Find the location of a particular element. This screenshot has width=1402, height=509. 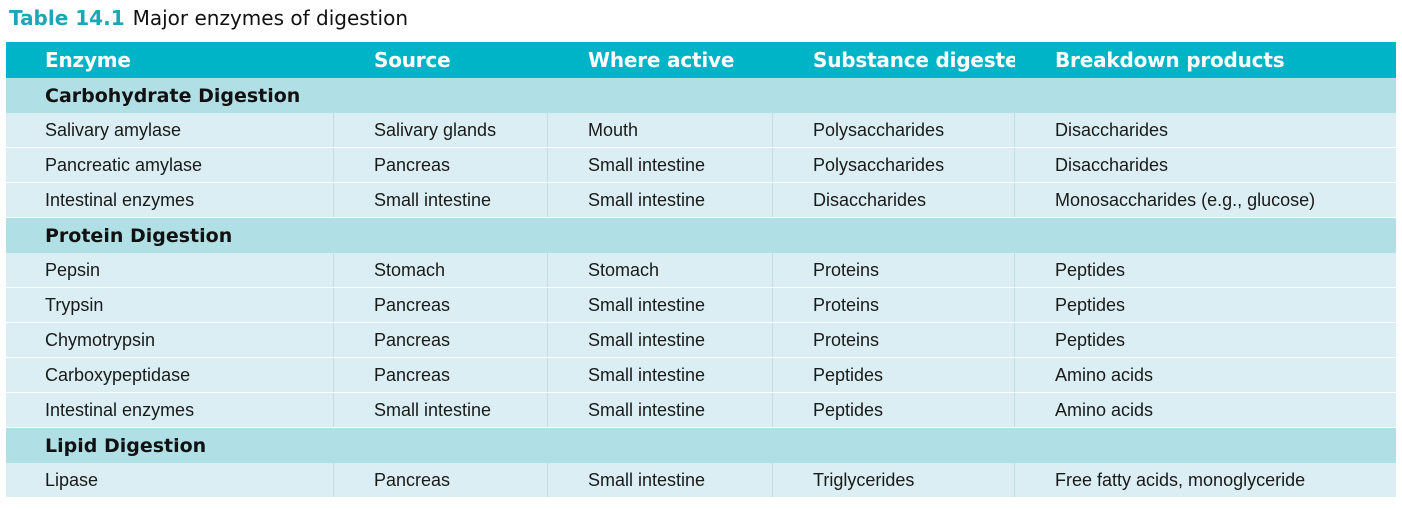

cell-where-active: Stomach is located at coordinates (660, 270).